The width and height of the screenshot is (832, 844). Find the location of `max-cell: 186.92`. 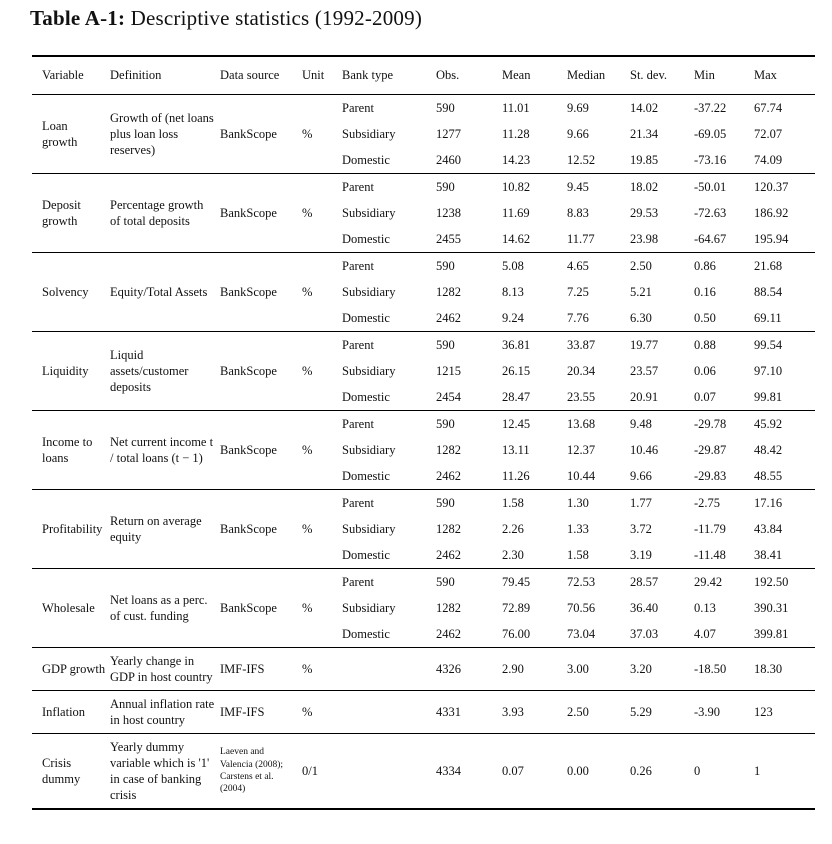

max-cell: 186.92 is located at coordinates (771, 213).